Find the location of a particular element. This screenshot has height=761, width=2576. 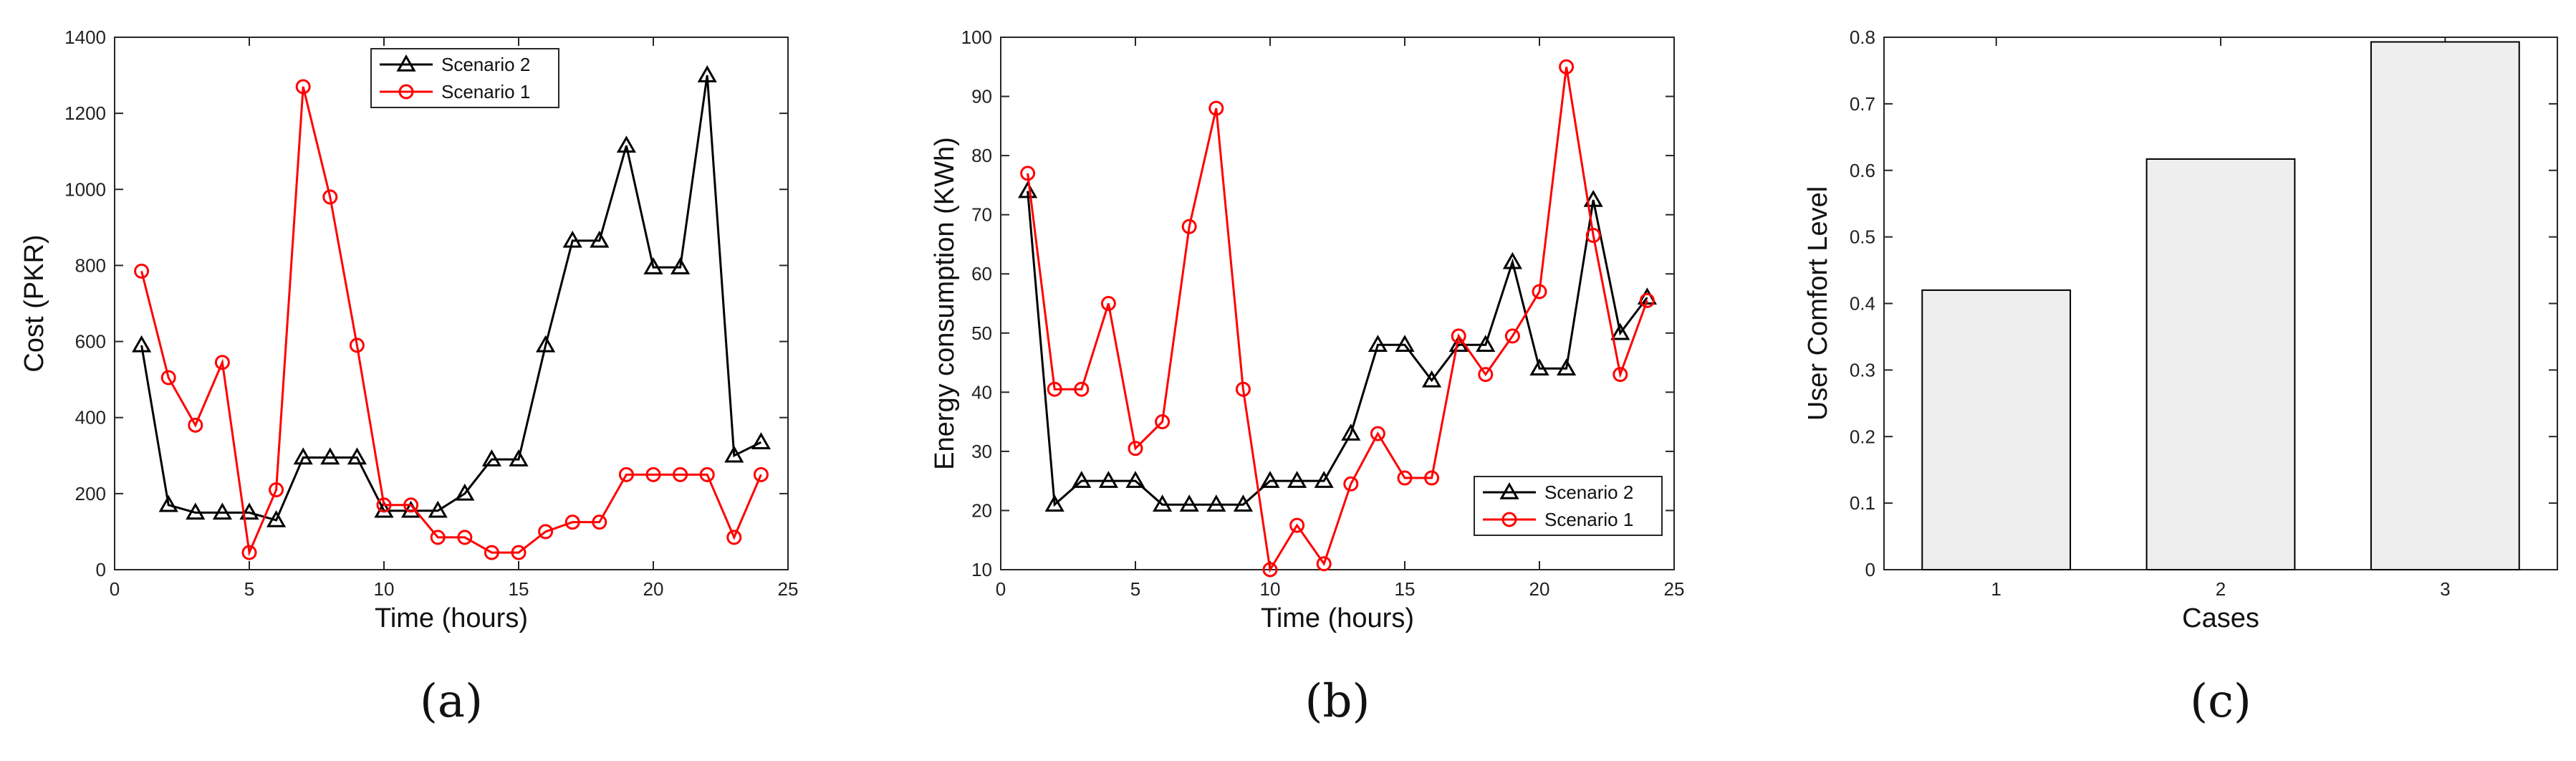

x-tick-label: 2 is located at coordinates (2221, 589).